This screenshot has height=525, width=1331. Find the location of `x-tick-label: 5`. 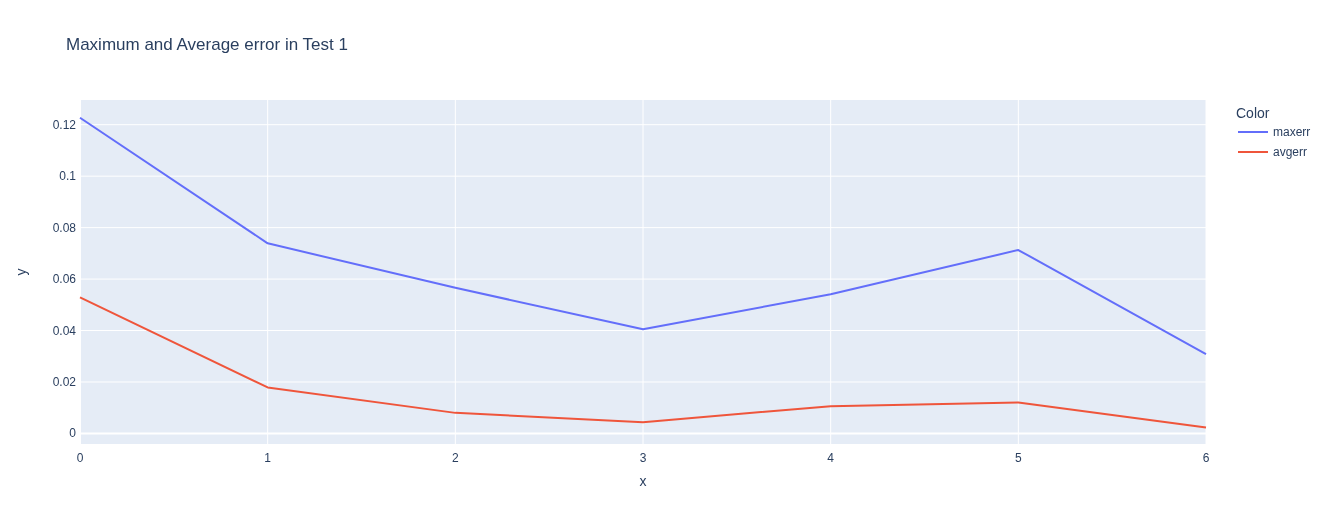

x-tick-label: 5 is located at coordinates (1018, 458).